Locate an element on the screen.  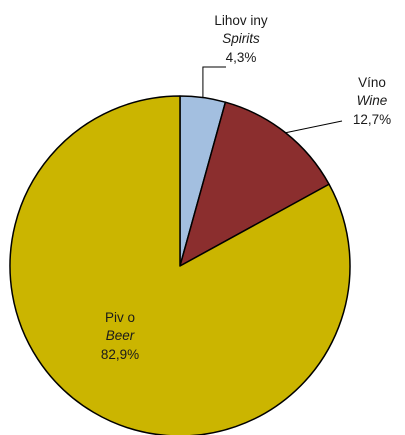
leader-lines is located at coordinates (272, 100).